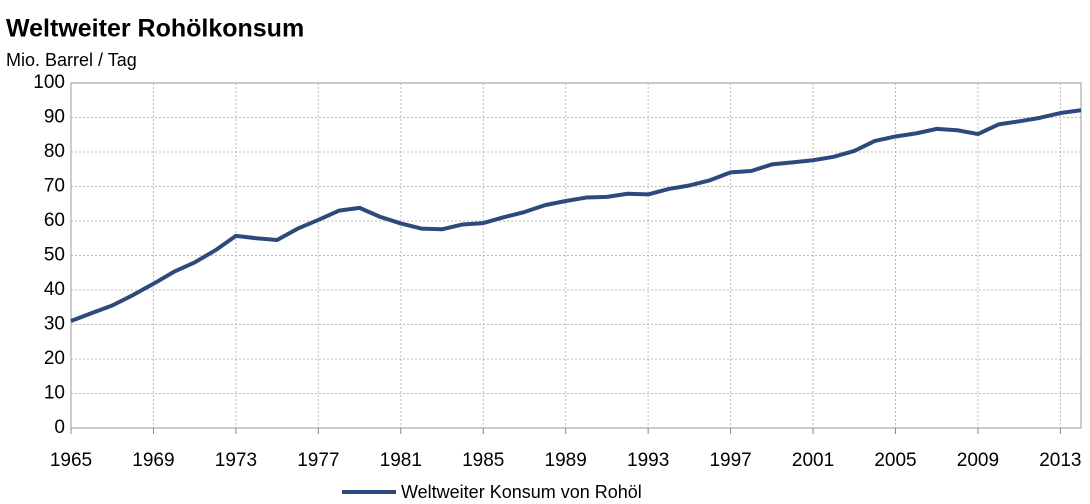 Image resolution: width=1090 pixels, height=504 pixels. Describe the element at coordinates (54, 358) in the screenshot. I see `y-tick-label: 20` at that location.